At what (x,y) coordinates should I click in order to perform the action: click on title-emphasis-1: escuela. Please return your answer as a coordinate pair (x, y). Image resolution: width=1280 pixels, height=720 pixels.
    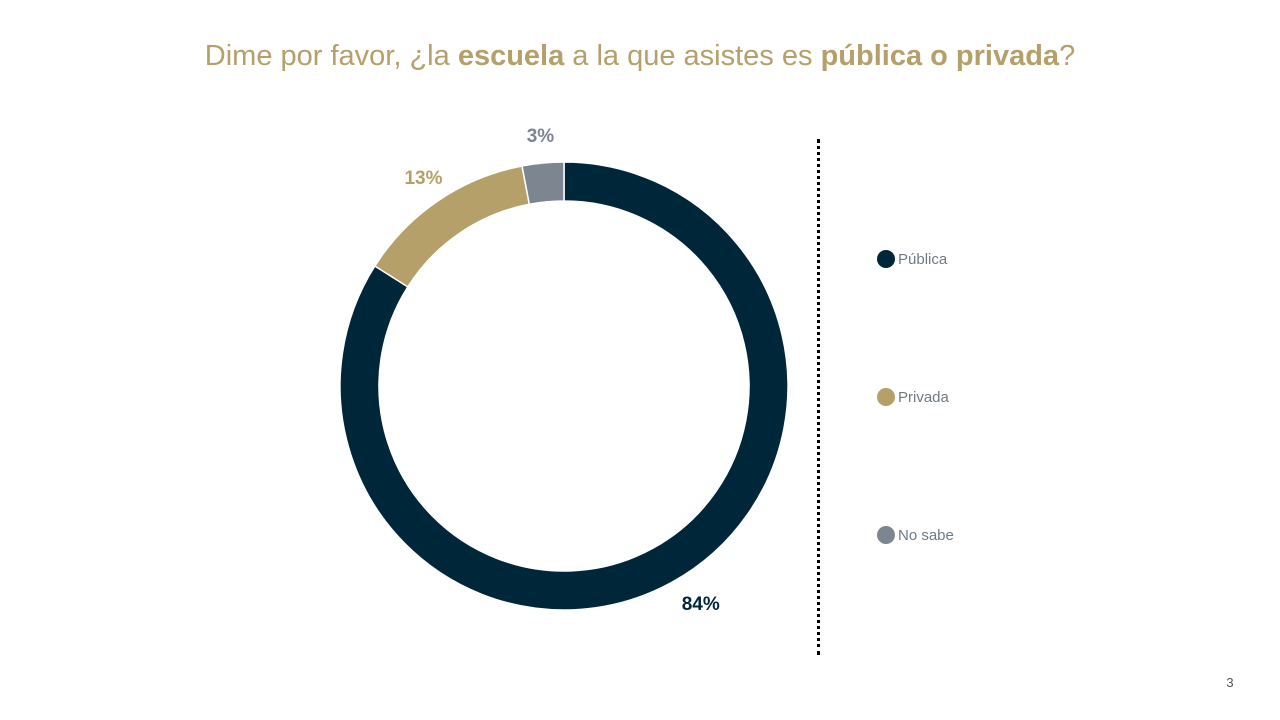
    Looking at the image, I should click on (511, 56).